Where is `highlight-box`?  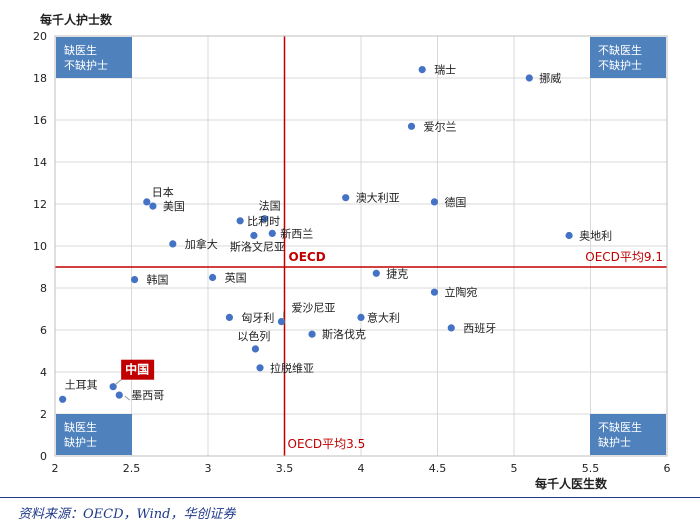 highlight-box is located at coordinates (138, 369).